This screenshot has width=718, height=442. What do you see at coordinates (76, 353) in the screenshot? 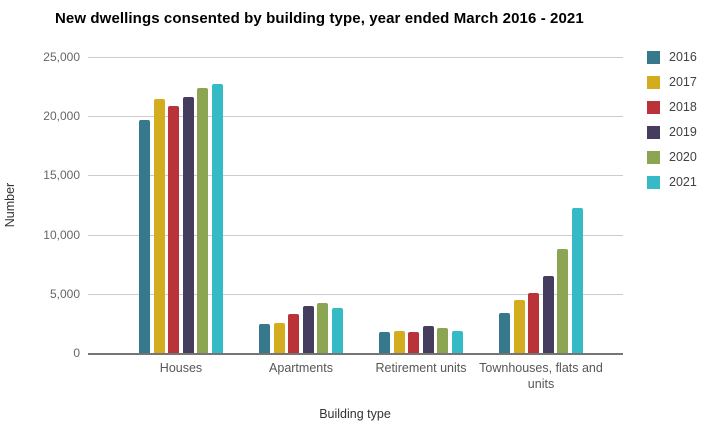
I see `y-tick-label: 0` at bounding box center [76, 353].